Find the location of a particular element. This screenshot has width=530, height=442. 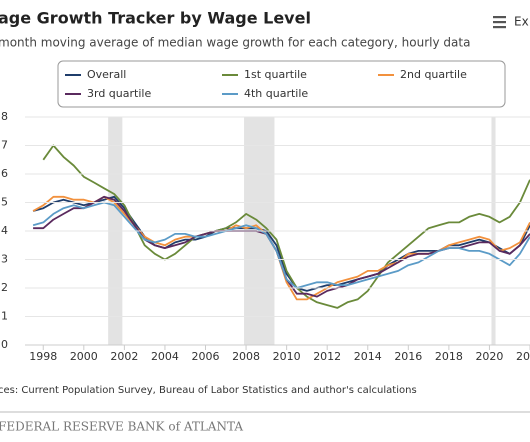

x-tick-label: 2018 is located at coordinates (449, 356).